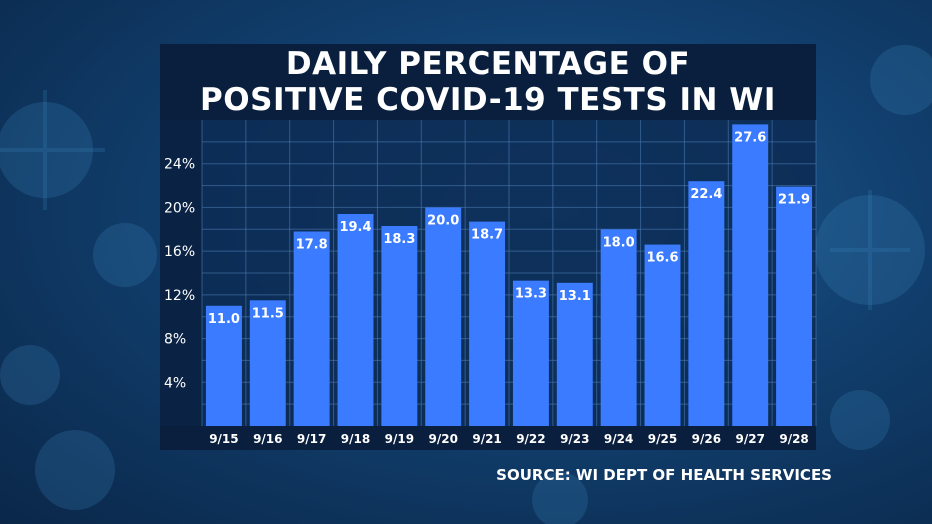  Describe the element at coordinates (575, 296) in the screenshot. I see `bar-value-label: 13.1` at that location.